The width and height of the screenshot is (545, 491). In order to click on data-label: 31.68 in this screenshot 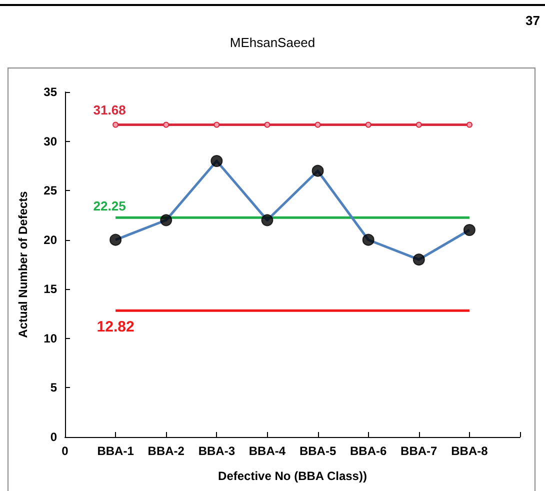, I will do `click(109, 110)`.